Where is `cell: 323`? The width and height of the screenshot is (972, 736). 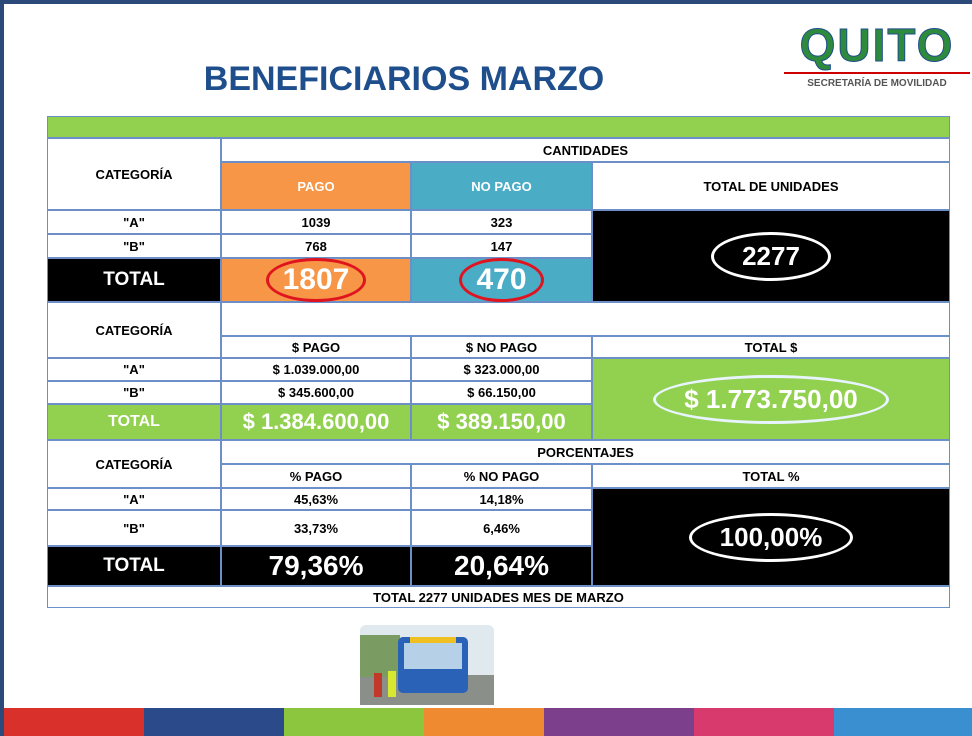 cell: 323 is located at coordinates (501, 222).